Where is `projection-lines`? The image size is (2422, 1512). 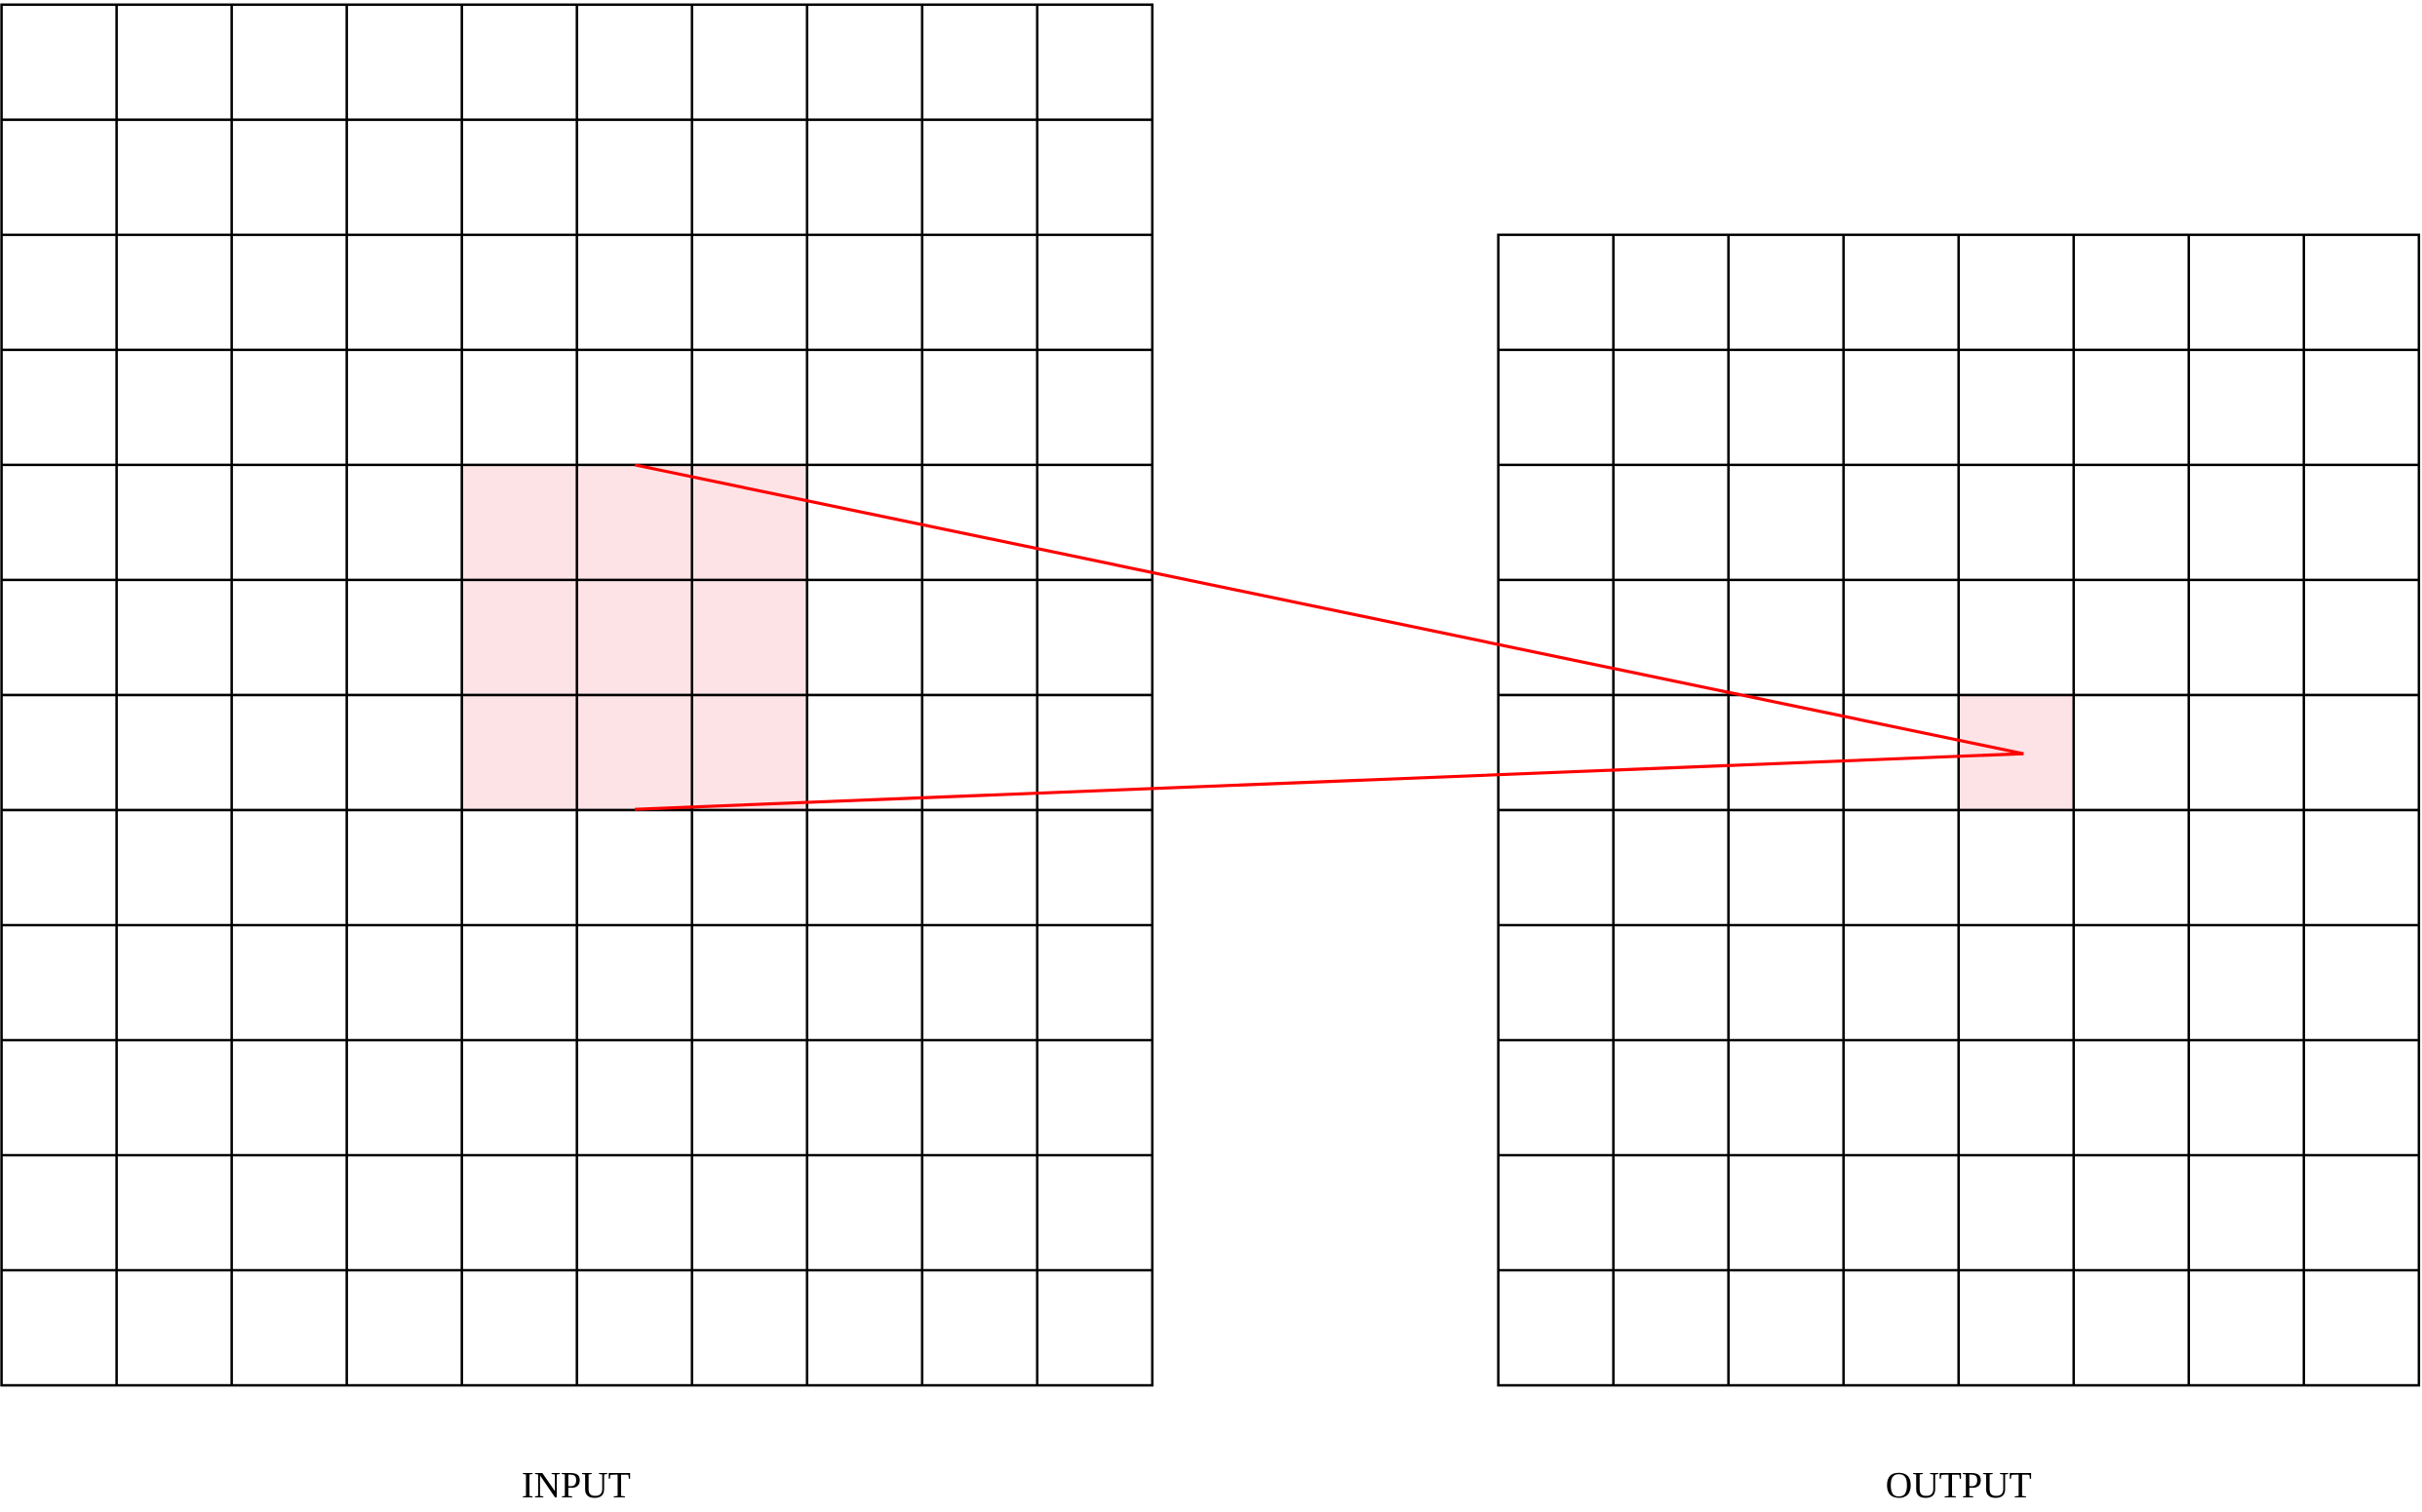 projection-lines is located at coordinates (1329, 637).